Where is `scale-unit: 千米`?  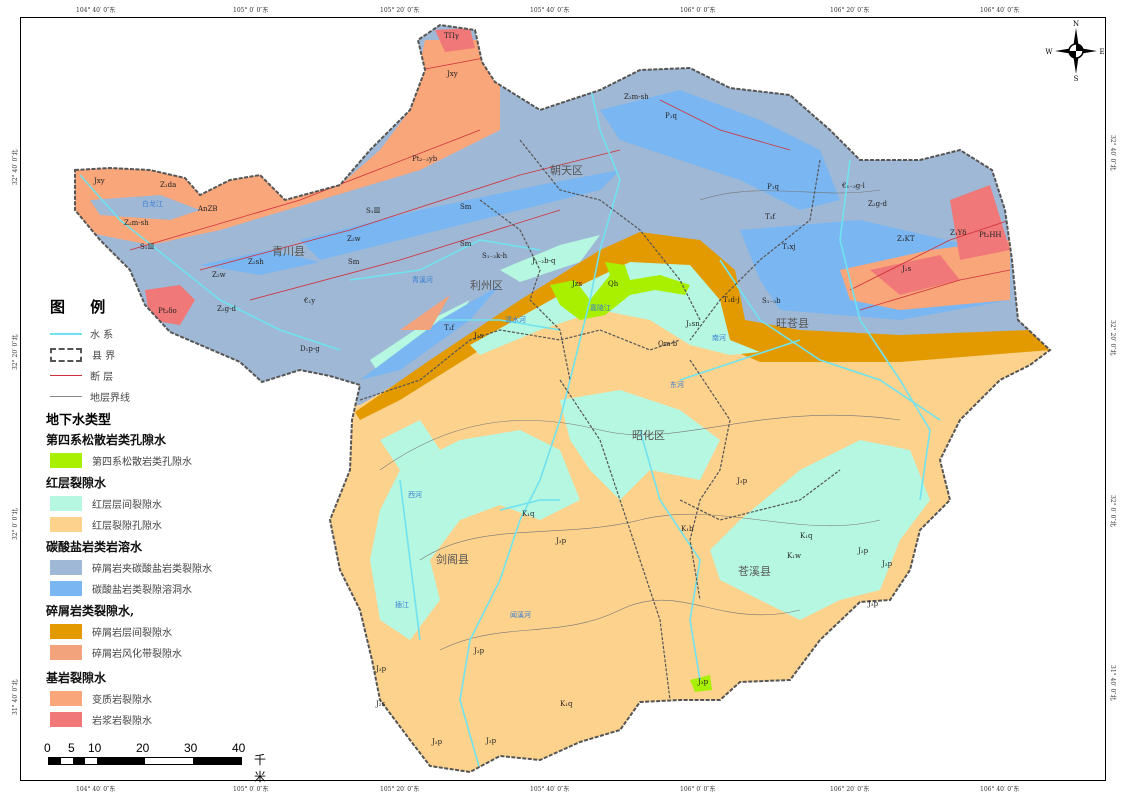
scale-unit: 千米 is located at coordinates (260, 768).